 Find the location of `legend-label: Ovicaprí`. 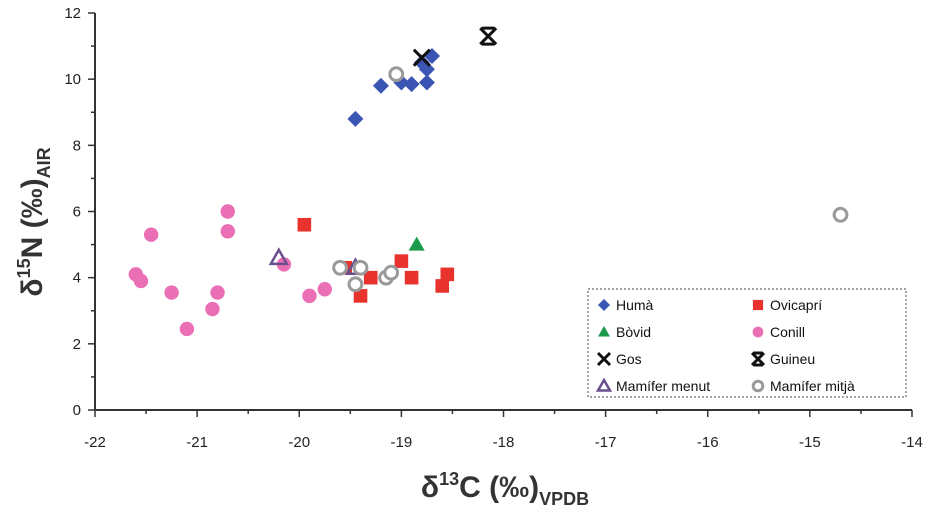

legend-label: Ovicaprí is located at coordinates (796, 305).